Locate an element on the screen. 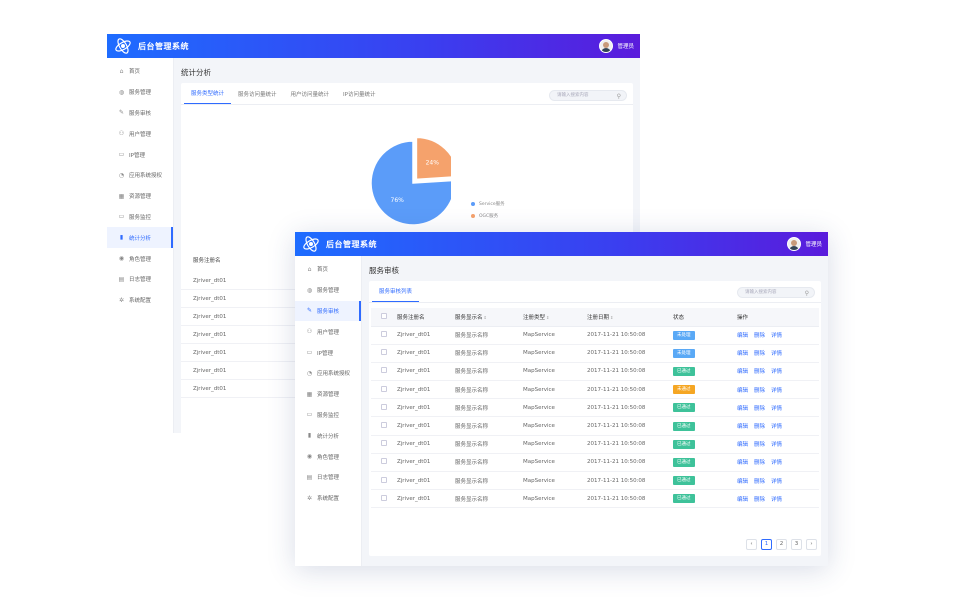  page-button-3: 3 is located at coordinates (796, 544).